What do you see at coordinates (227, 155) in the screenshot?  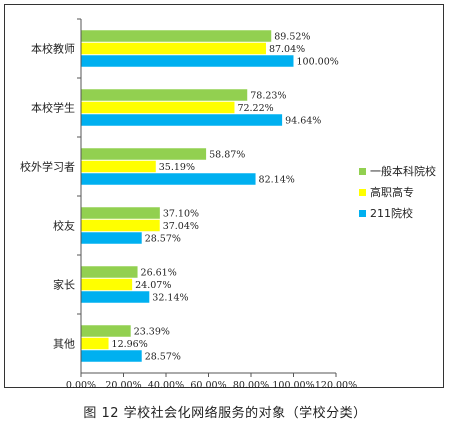 I see `data-label-1-3: 58.87%` at bounding box center [227, 155].